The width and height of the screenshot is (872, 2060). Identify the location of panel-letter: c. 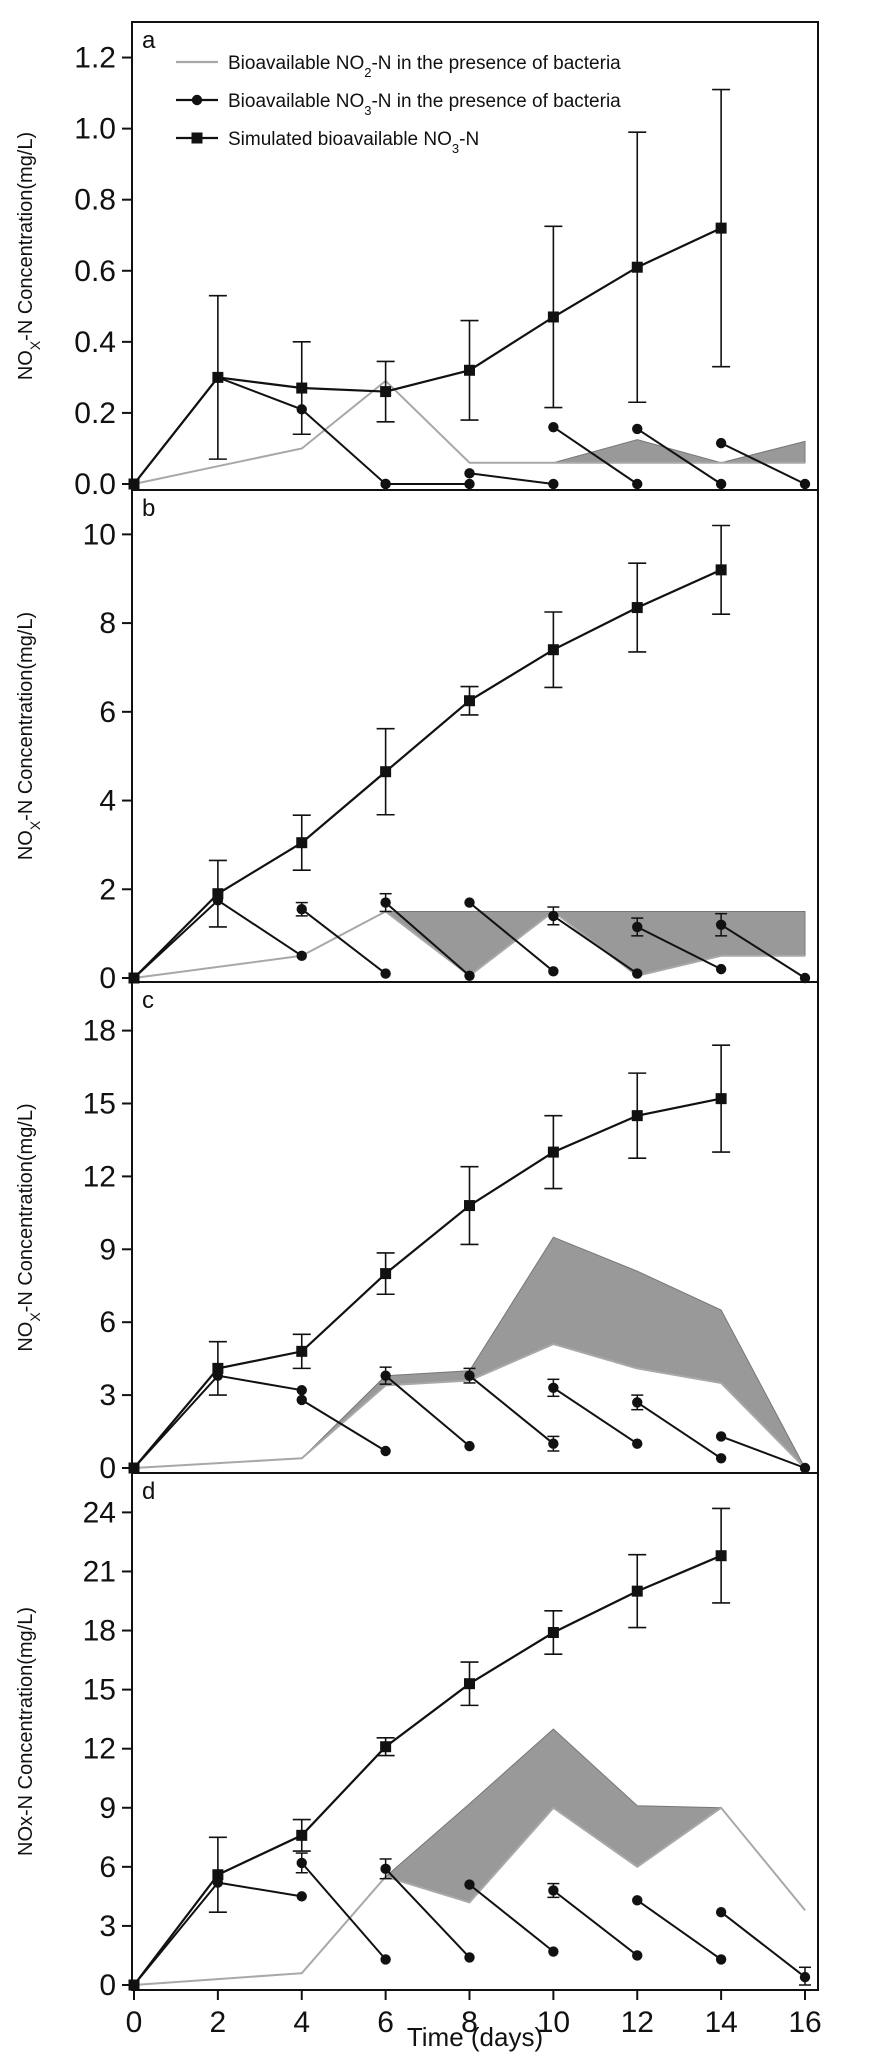
(148, 1000).